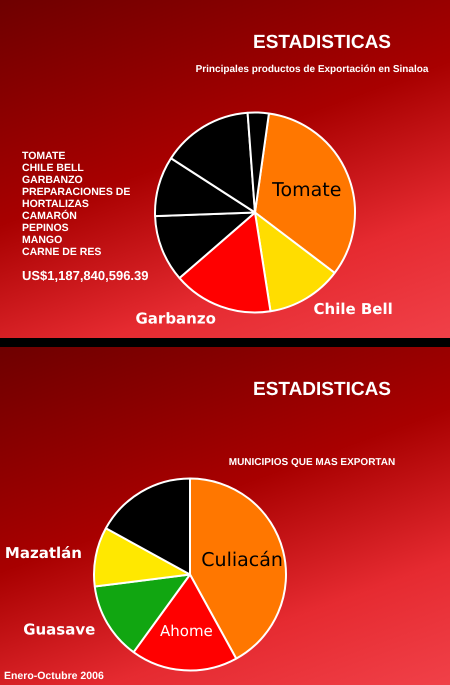  Describe the element at coordinates (44, 156) in the screenshot. I see `text: TOMATE` at that location.